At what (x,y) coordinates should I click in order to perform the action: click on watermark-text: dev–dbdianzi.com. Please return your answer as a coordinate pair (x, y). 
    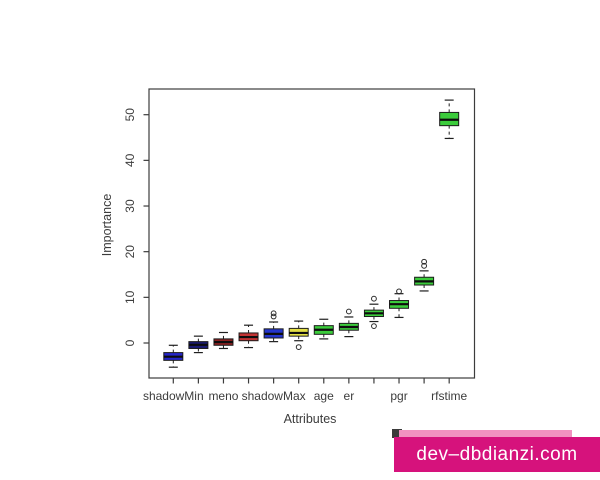
    Looking at the image, I should click on (497, 454).